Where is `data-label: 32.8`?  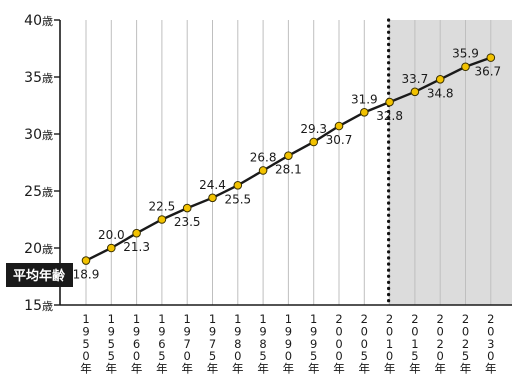 data-label: 32.8 is located at coordinates (389, 116).